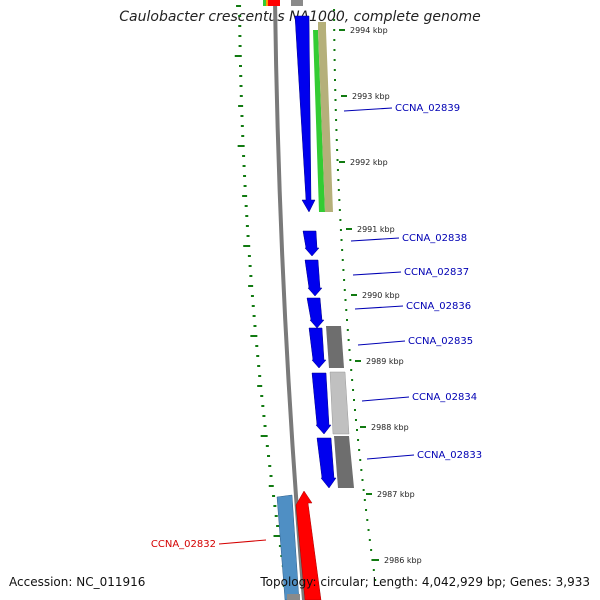 Image resolution: width=600 pixels, height=600 pixels. What do you see at coordinates (376, 229) in the screenshot?
I see `scale-tick-label: 2991 kbp` at bounding box center [376, 229].